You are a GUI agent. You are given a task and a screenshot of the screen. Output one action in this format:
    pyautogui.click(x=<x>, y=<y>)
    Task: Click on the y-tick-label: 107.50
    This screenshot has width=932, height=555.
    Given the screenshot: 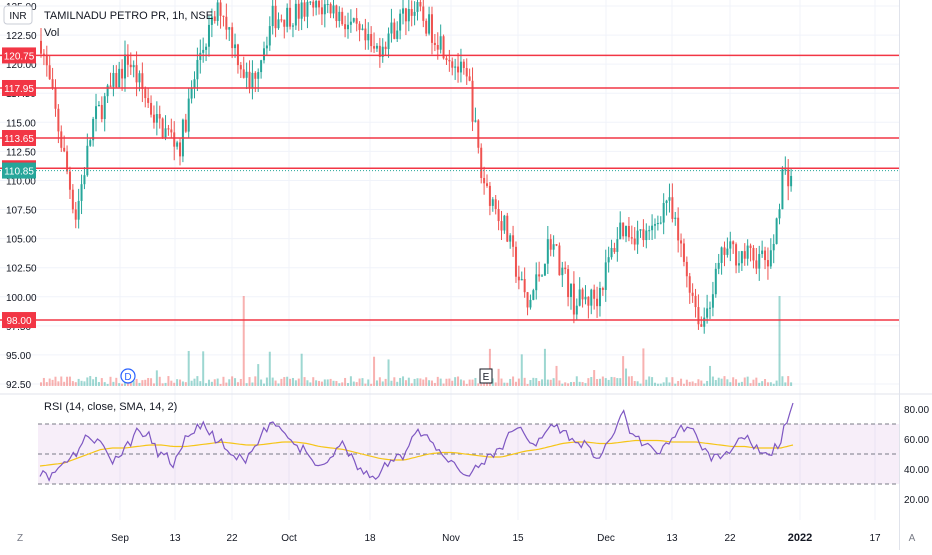 What is the action you would take?
    pyautogui.click(x=21, y=211)
    